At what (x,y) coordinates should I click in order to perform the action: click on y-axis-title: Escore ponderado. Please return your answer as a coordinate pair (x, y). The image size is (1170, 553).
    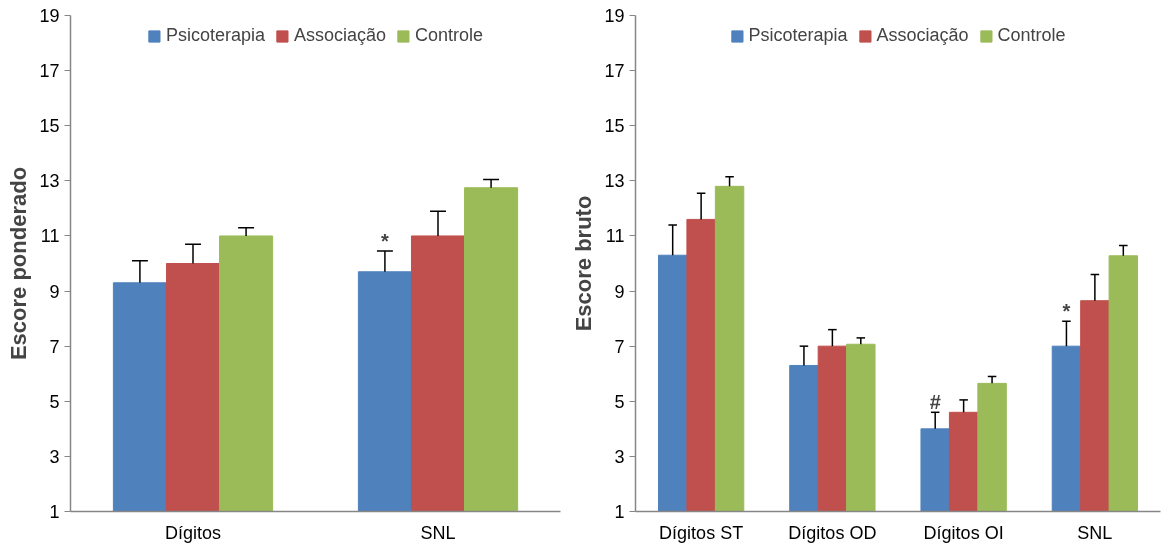
    Looking at the image, I should click on (19, 263).